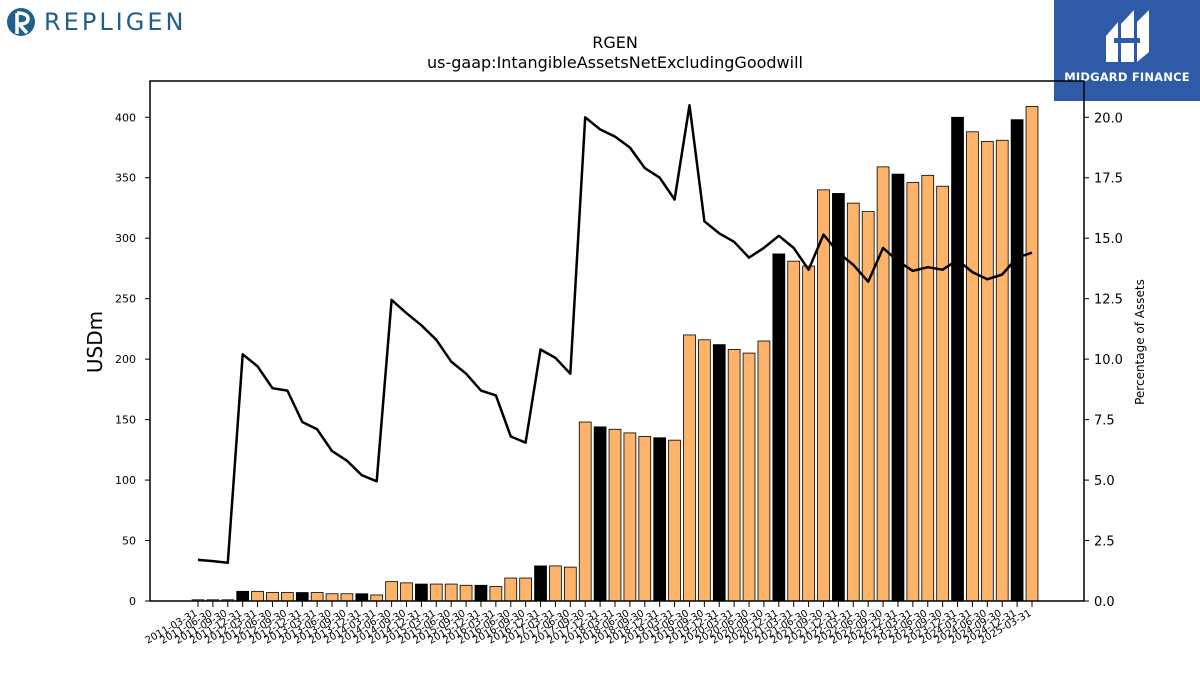 Image resolution: width=1200 pixels, height=675 pixels. What do you see at coordinates (21, 22) in the screenshot?
I see `repligen-mark-icon` at bounding box center [21, 22].